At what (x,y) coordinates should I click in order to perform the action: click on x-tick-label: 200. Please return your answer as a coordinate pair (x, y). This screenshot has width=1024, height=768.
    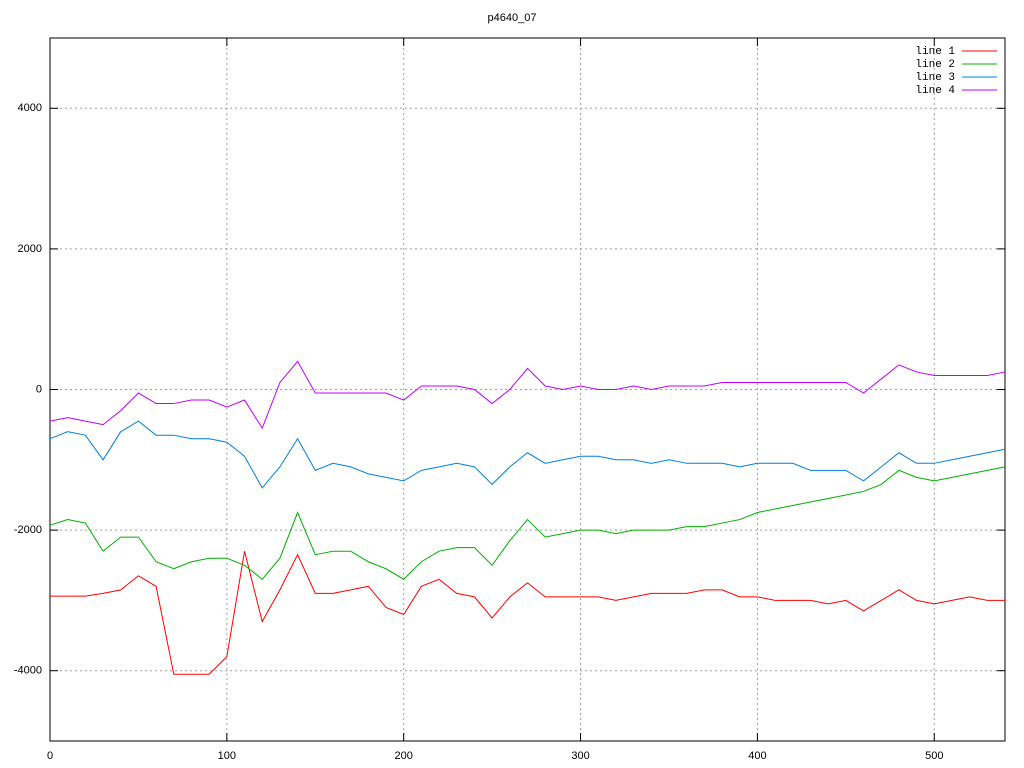
    Looking at the image, I should click on (404, 756).